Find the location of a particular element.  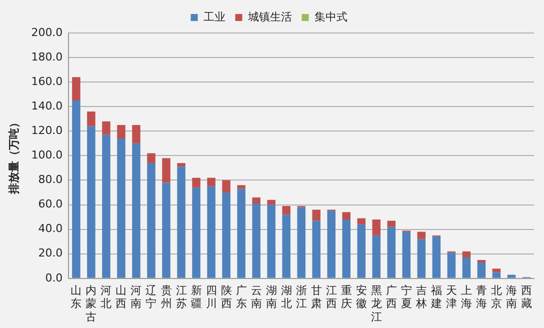

x-tick-label: 陕西 is located at coordinates (226, 297).